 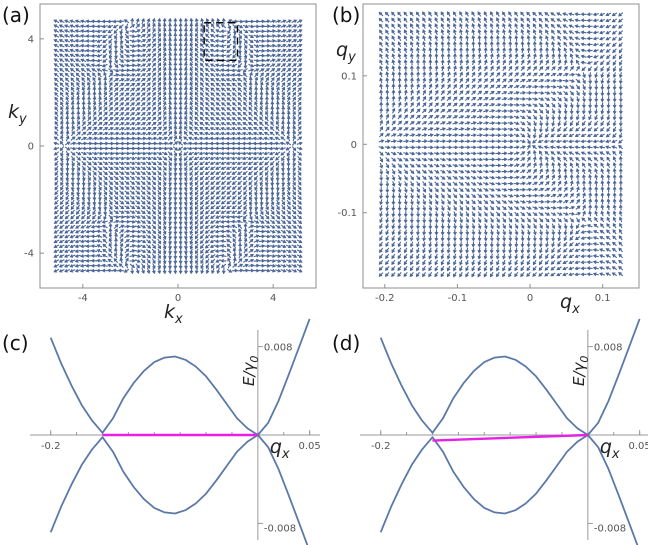 What do you see at coordinates (603, 298) in the screenshot?
I see `panel-b-xtick-label: 0.1` at bounding box center [603, 298].